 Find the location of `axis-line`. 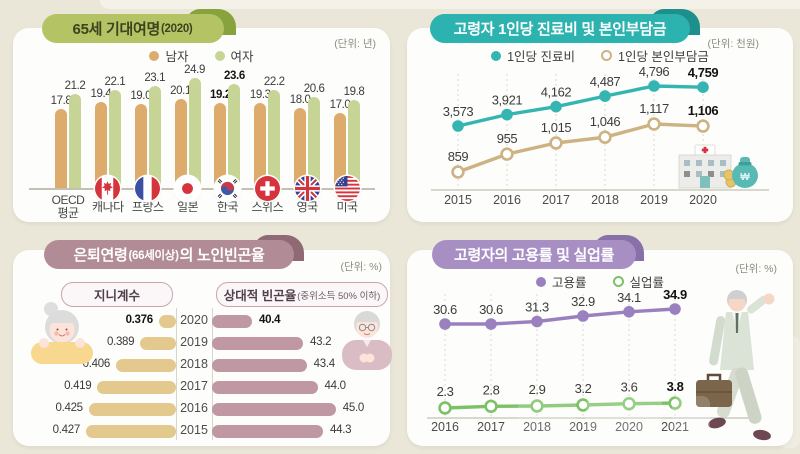

axis-line is located at coordinates (202, 189).